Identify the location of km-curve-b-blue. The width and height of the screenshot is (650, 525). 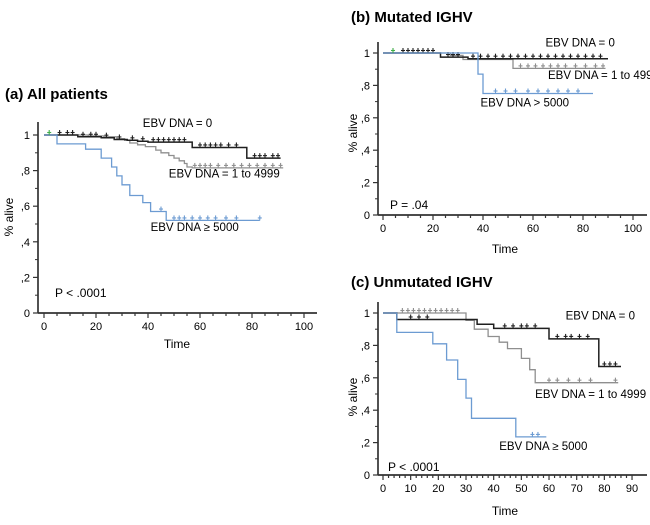
(488, 73).